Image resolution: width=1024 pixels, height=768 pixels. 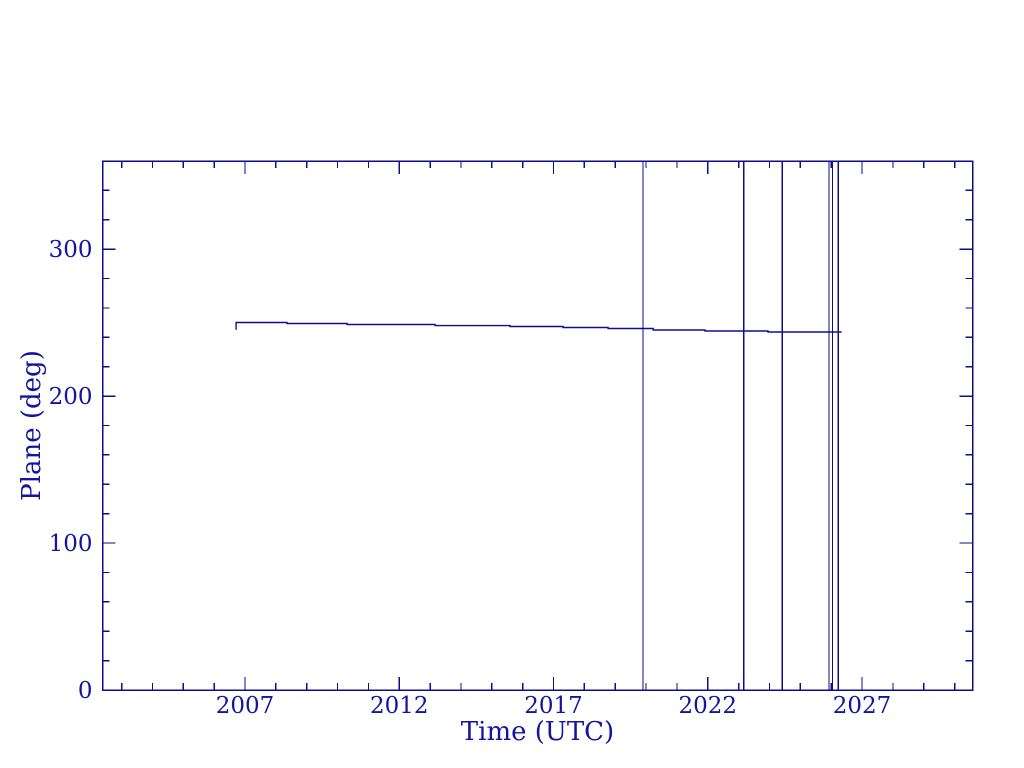 I want to click on y-tick-label: 300, so click(x=71, y=250).